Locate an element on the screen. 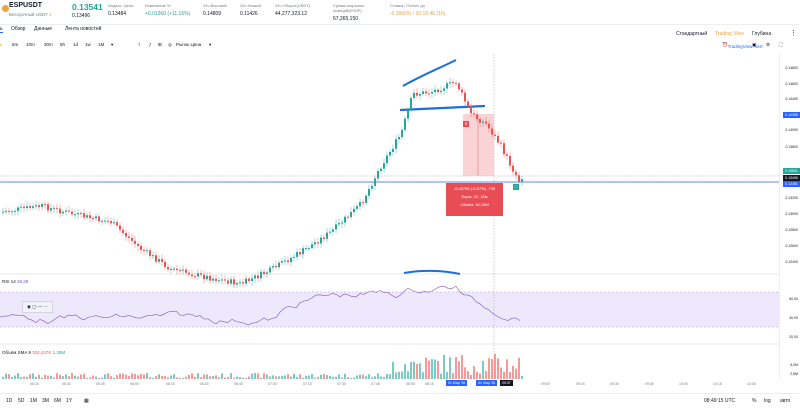 Image resolution: width=800 pixels, height=408 pixels. settings-icon: ⚙ is located at coordinates (768, 44).